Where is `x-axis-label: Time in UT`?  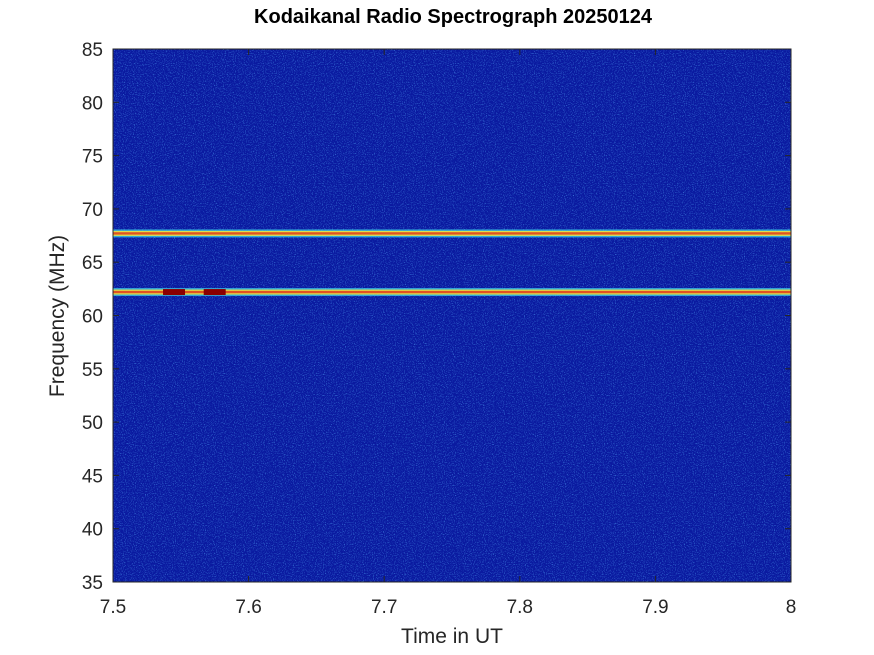 x-axis-label: Time in UT is located at coordinates (452, 636).